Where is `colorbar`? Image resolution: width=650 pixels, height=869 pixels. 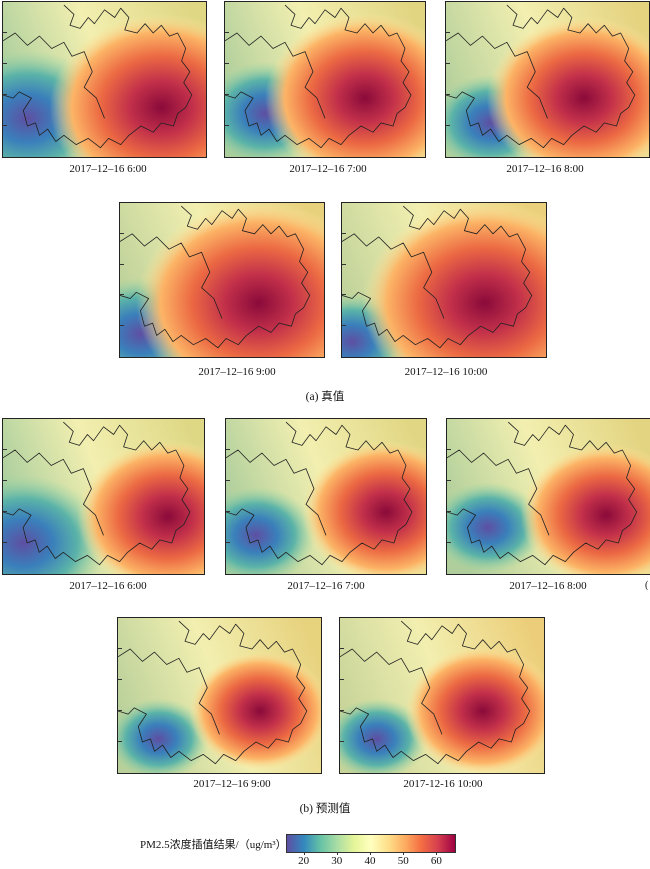
colorbar is located at coordinates (371, 843).